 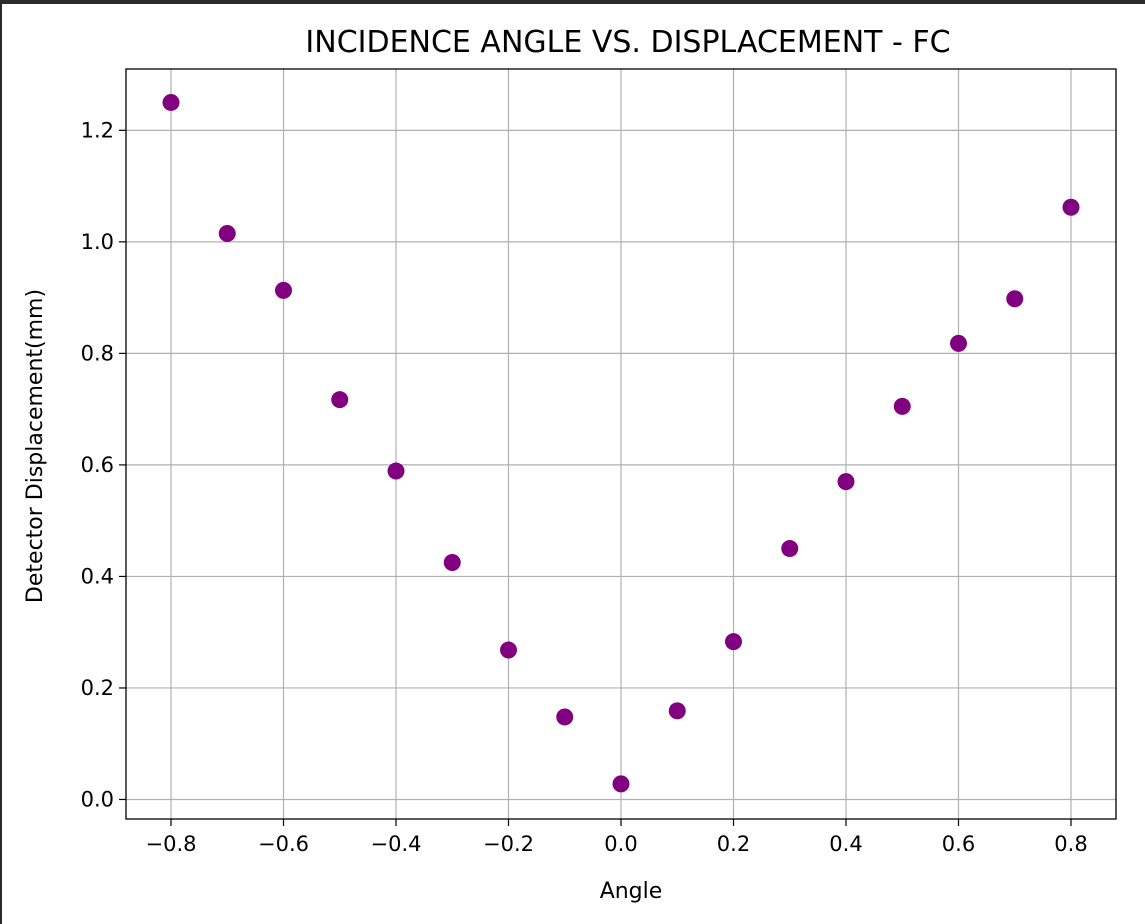 What do you see at coordinates (396, 844) in the screenshot?
I see `x-tick-label: −0.4` at bounding box center [396, 844].